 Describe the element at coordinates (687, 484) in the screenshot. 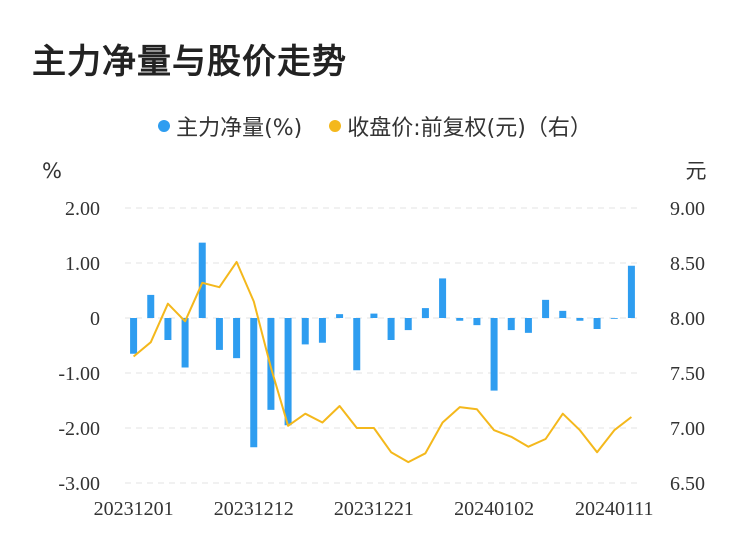

I see `y-right-tick-label: 6.50` at that location.